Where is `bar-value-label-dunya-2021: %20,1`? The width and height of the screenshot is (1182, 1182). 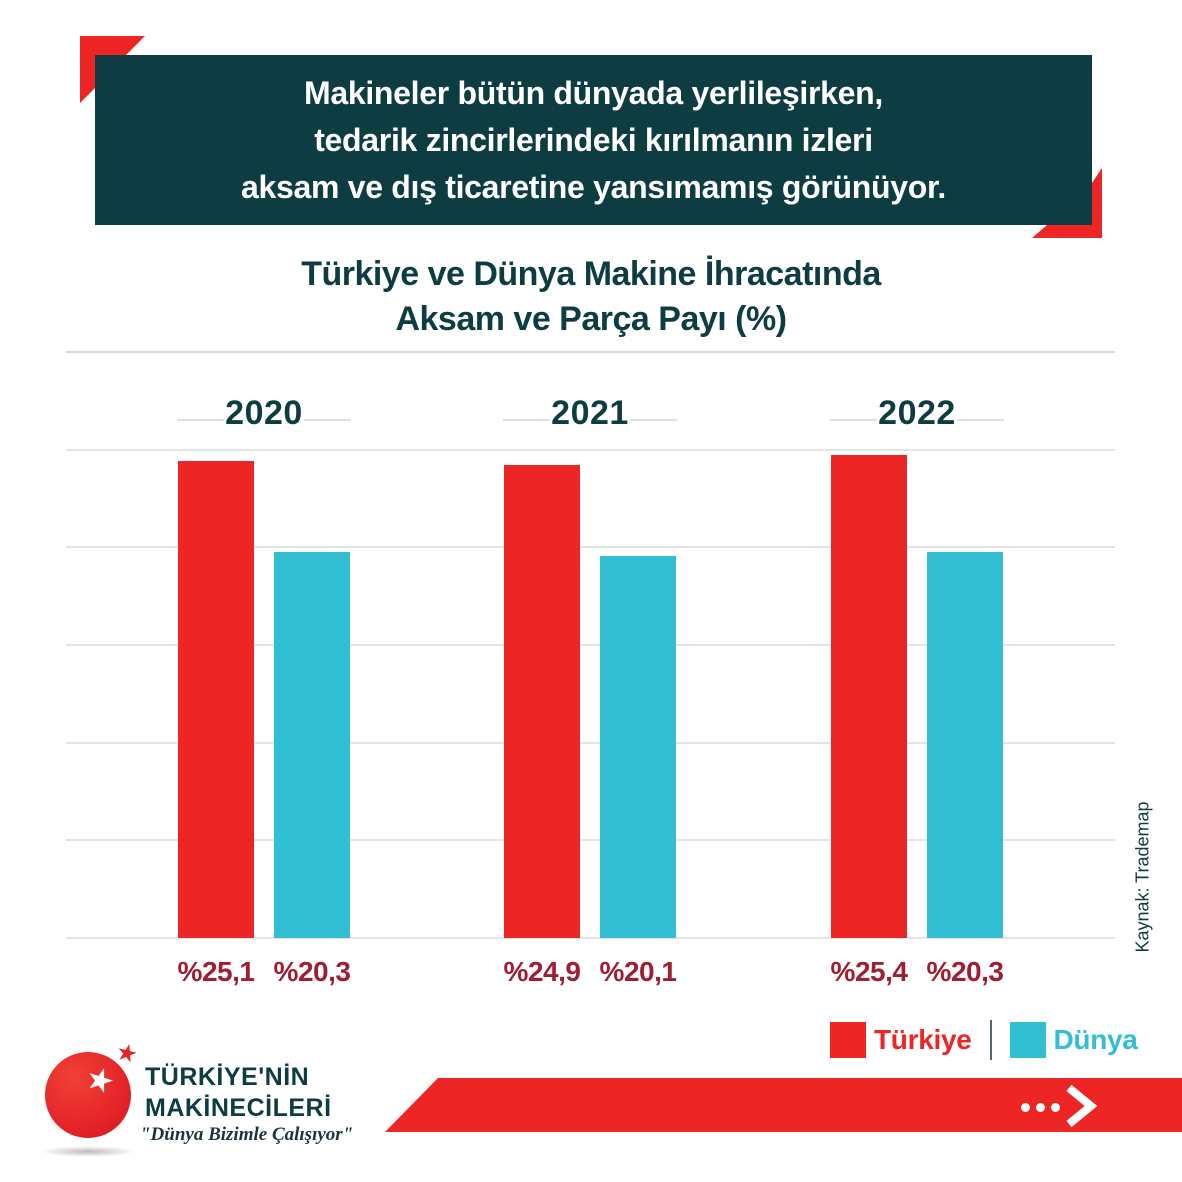
bar-value-label-dunya-2021: %20,1 is located at coordinates (638, 971).